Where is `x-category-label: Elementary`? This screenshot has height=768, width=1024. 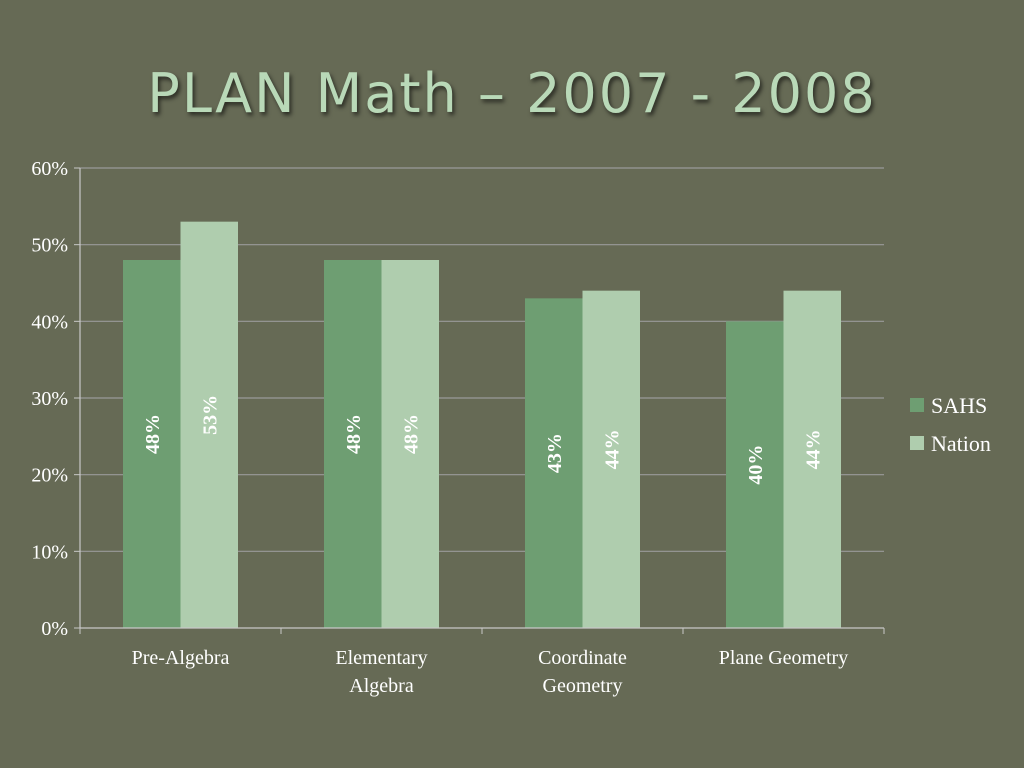 x-category-label: Elementary is located at coordinates (381, 658).